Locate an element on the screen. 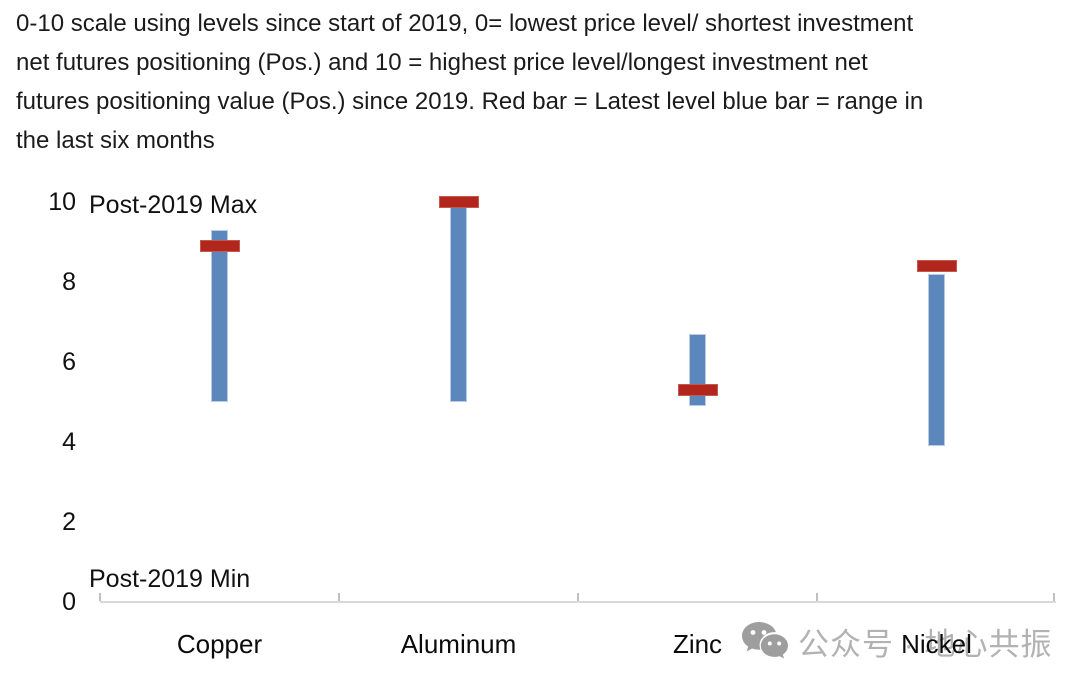 Image resolution: width=1067 pixels, height=682 pixels. range-bar-aluminum is located at coordinates (458, 304).